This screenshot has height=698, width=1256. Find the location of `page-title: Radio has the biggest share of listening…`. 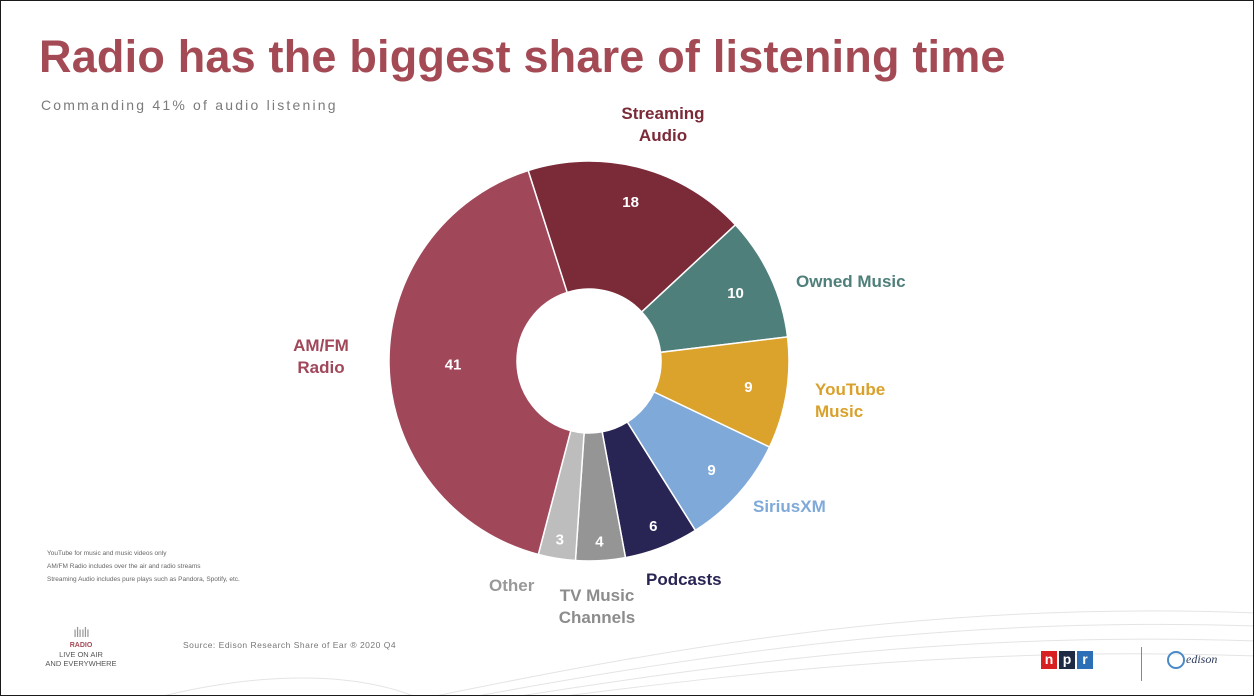

page-title: Radio has the biggest share of listening… is located at coordinates (522, 56).